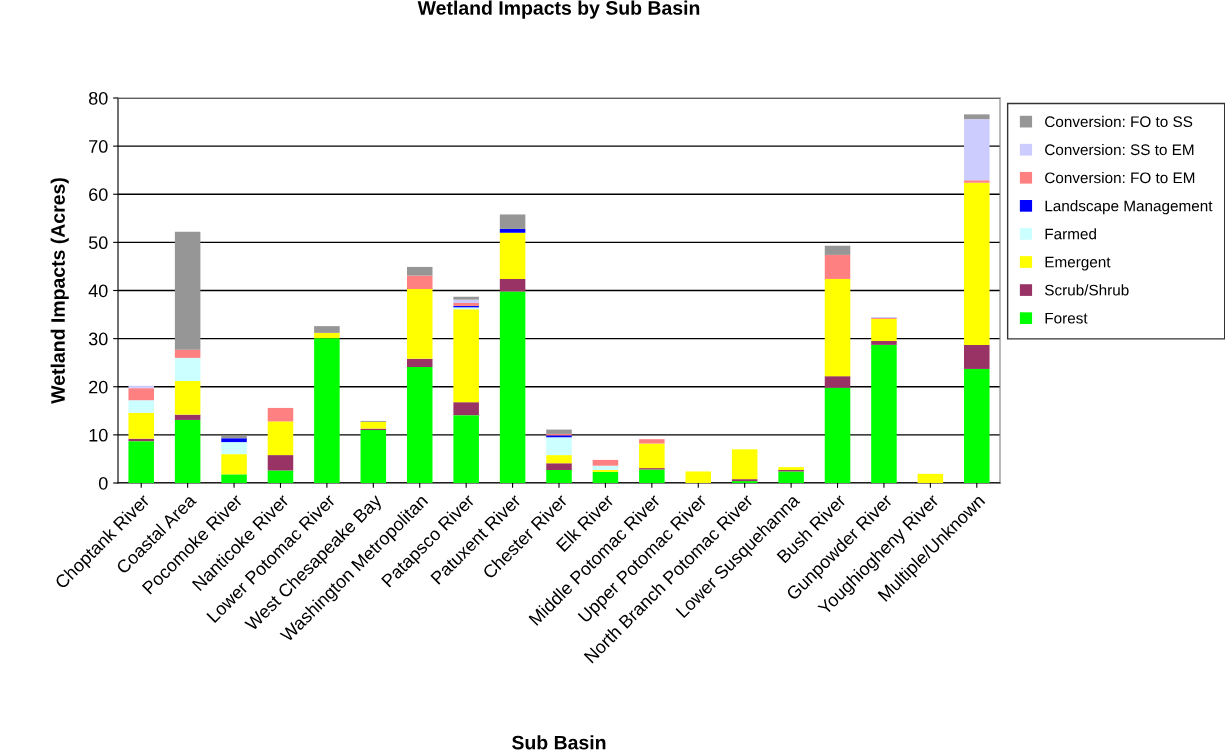  I want to click on legend-label: Scrub/Shrub, so click(1087, 290).